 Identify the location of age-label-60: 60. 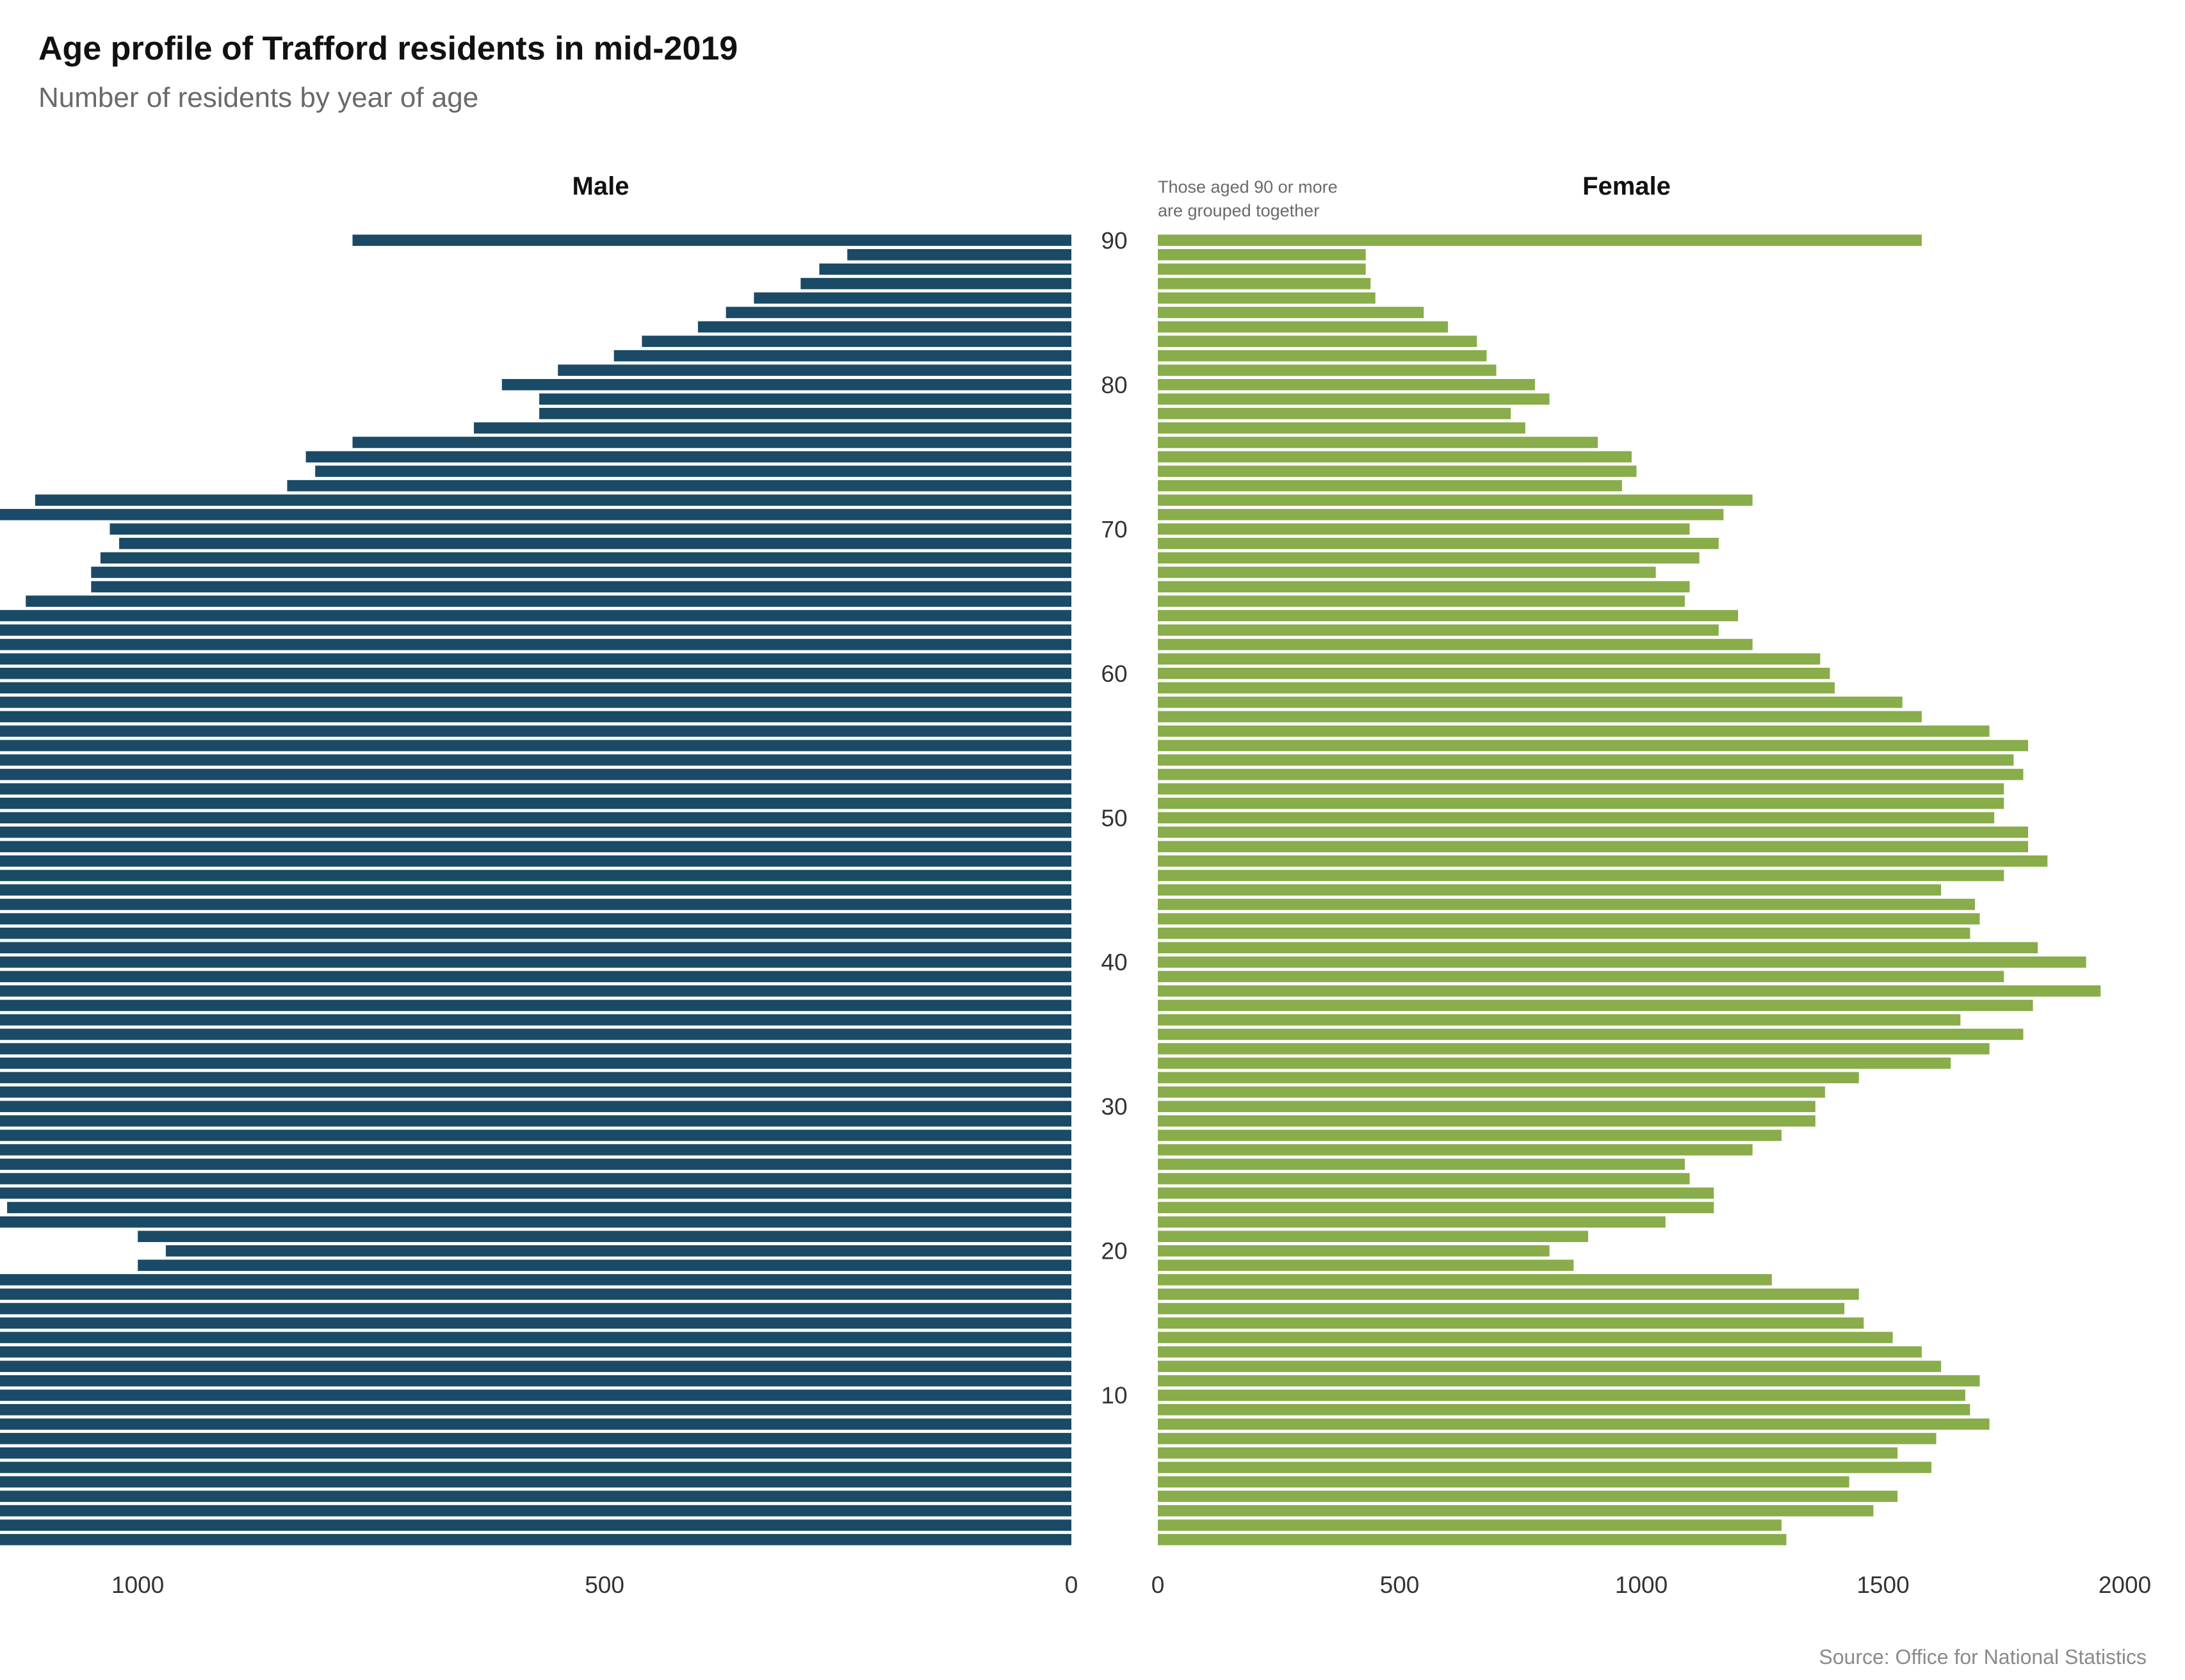
(1114, 674).